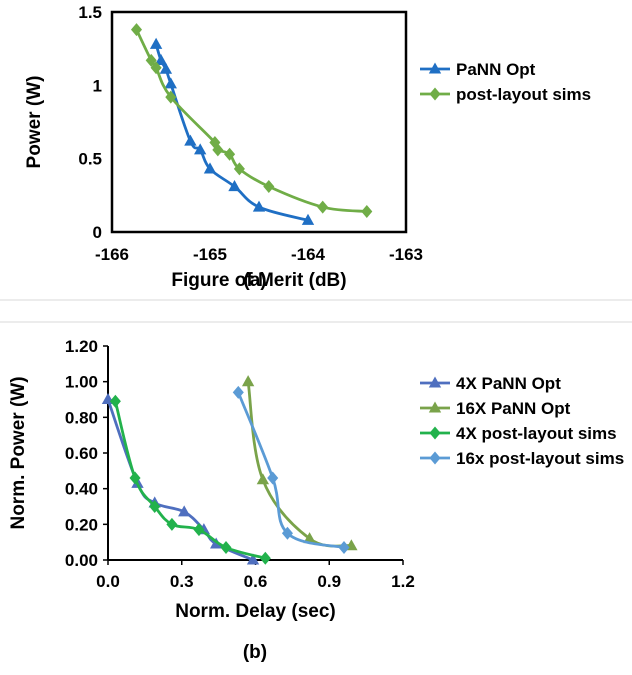 This screenshot has height=675, width=632. Describe the element at coordinates (508, 383) in the screenshot. I see `legend-label: 4X PaNN Opt` at that location.